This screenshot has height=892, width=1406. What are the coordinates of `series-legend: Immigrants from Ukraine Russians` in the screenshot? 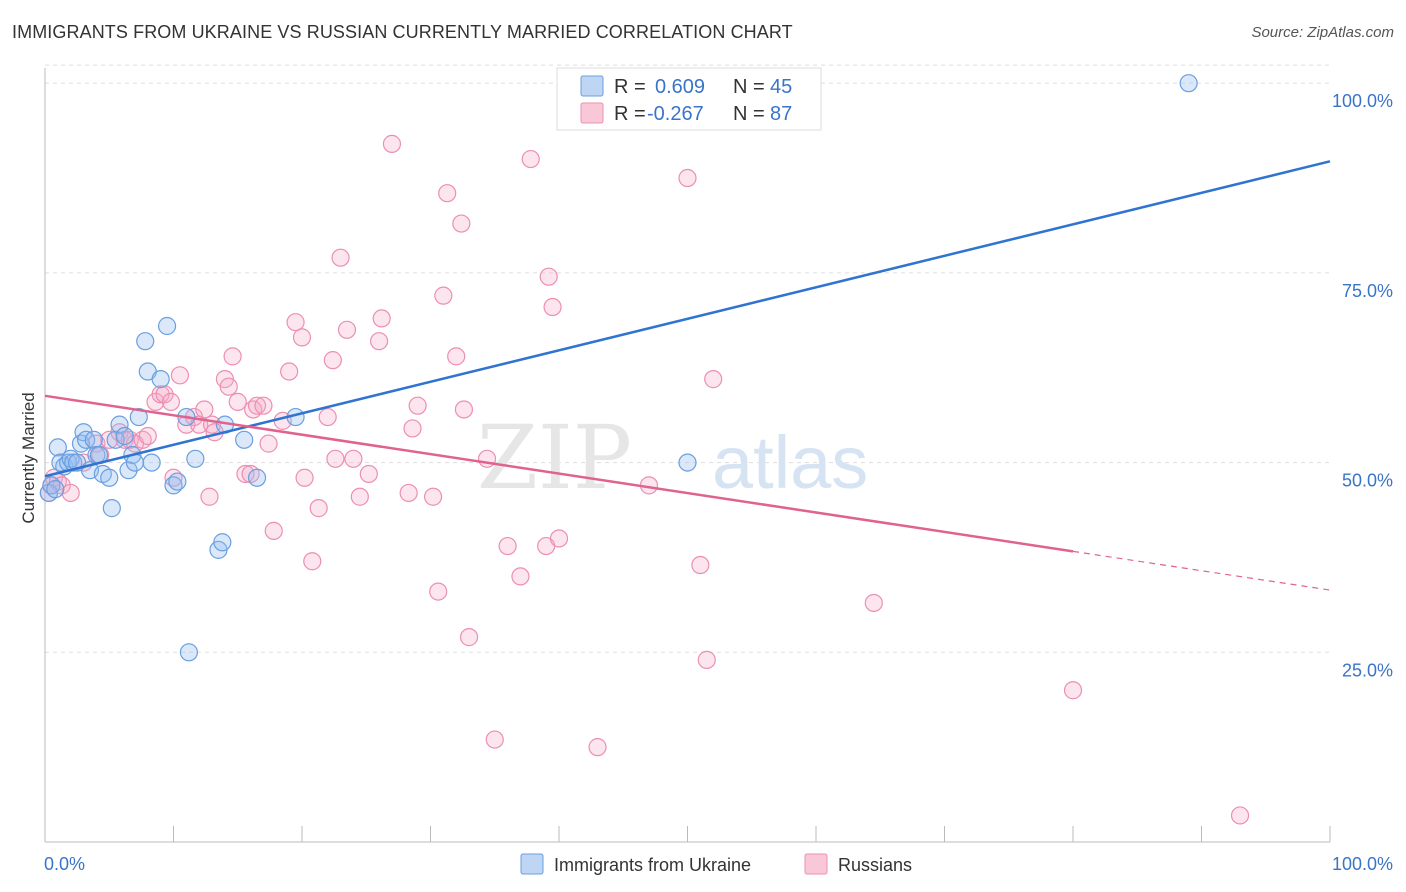 It's located at (716, 864).